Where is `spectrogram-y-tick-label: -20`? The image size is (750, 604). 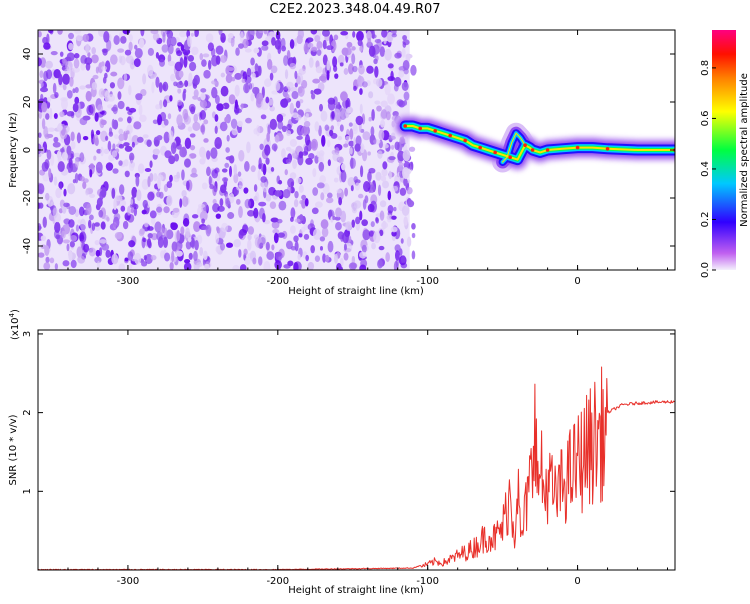
spectrogram-y-tick-label: -20 is located at coordinates (27, 198).